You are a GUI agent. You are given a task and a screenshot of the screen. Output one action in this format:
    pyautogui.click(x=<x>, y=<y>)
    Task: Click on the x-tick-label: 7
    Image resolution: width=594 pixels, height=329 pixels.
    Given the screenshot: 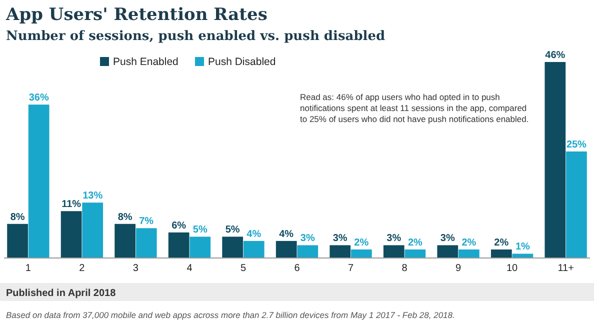 What is the action you would take?
    pyautogui.click(x=351, y=268)
    